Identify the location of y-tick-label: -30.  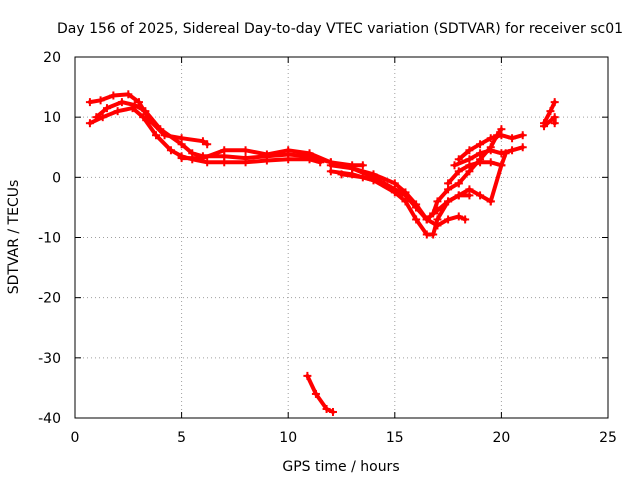
(49, 359).